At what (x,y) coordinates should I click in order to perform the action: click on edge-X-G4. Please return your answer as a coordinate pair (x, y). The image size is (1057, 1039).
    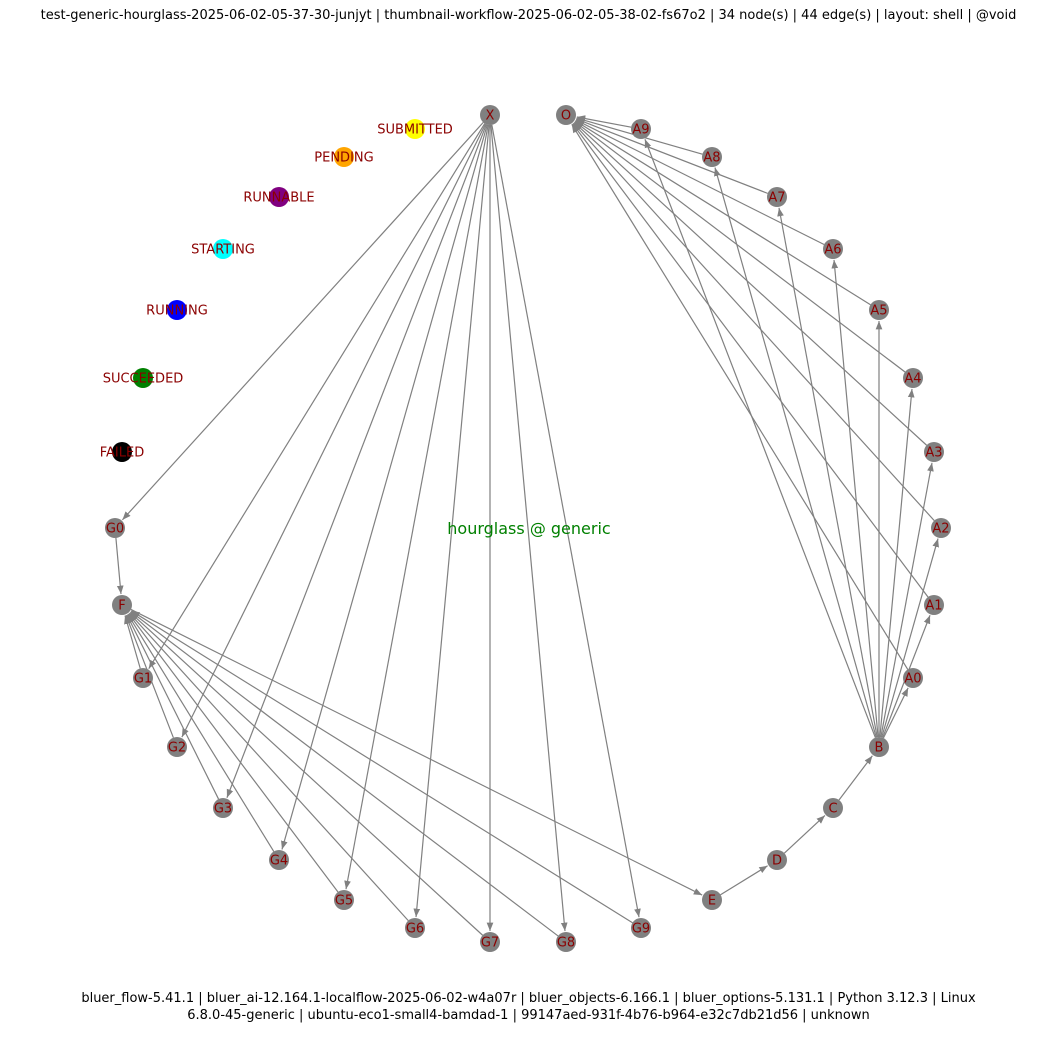
    Looking at the image, I should click on (384, 487).